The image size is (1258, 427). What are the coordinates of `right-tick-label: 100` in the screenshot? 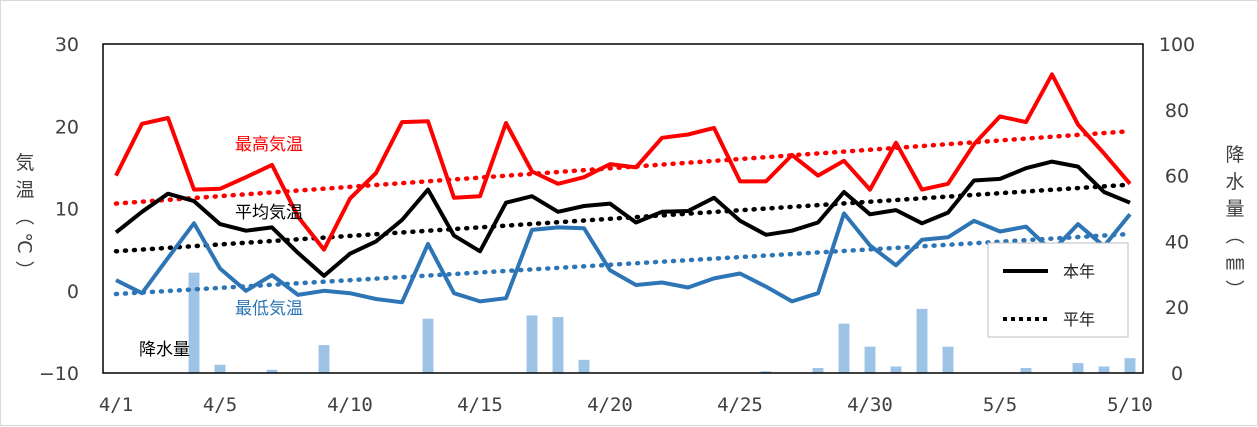 It's located at (1177, 45).